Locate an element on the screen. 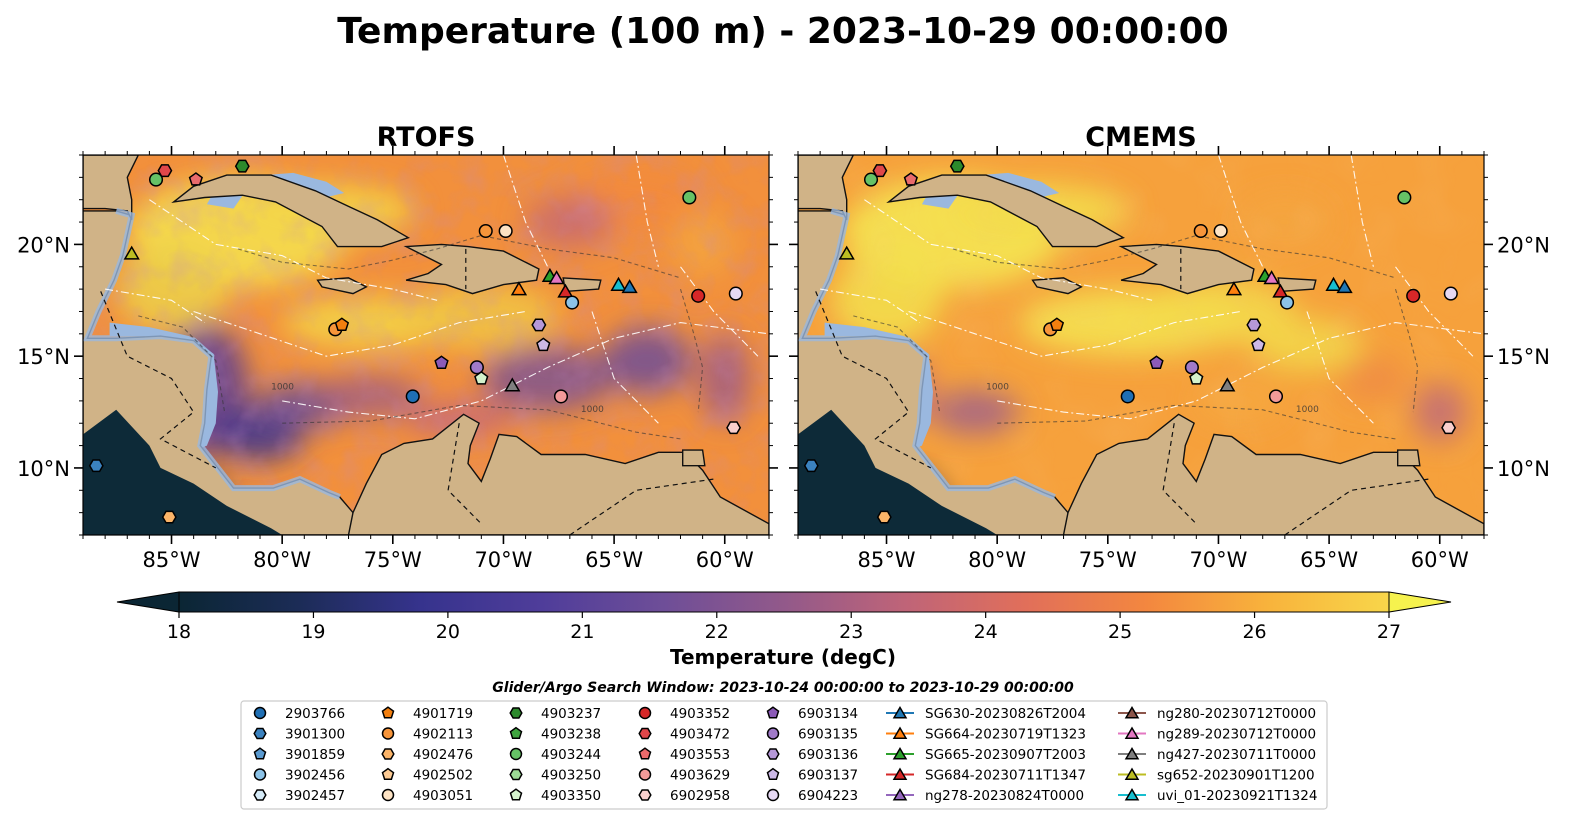 The width and height of the screenshot is (1577, 830). legend-label: 4903051 is located at coordinates (443, 796).